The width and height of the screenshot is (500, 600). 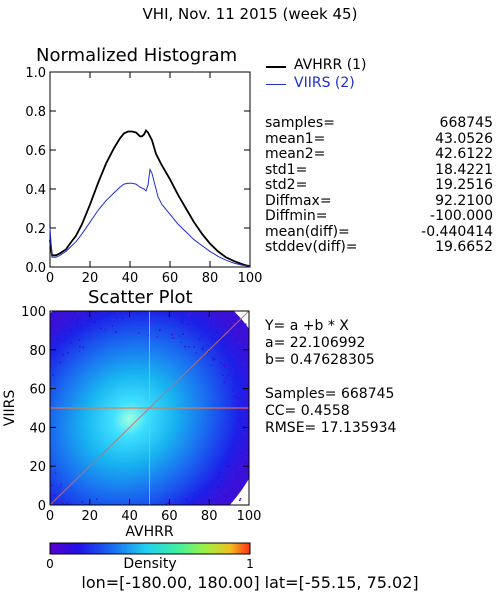 What do you see at coordinates (295, 138) in the screenshot?
I see `stat-label: mean1=` at bounding box center [295, 138].